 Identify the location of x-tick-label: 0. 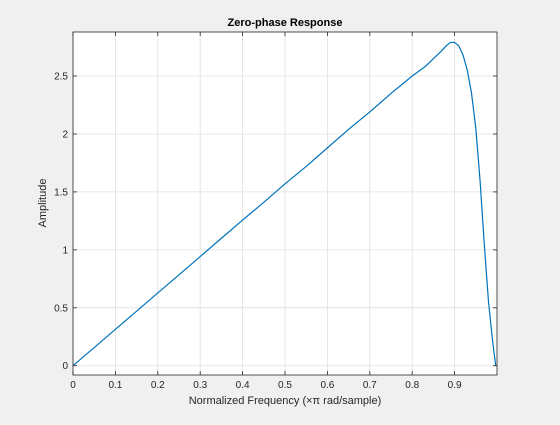
(73, 385).